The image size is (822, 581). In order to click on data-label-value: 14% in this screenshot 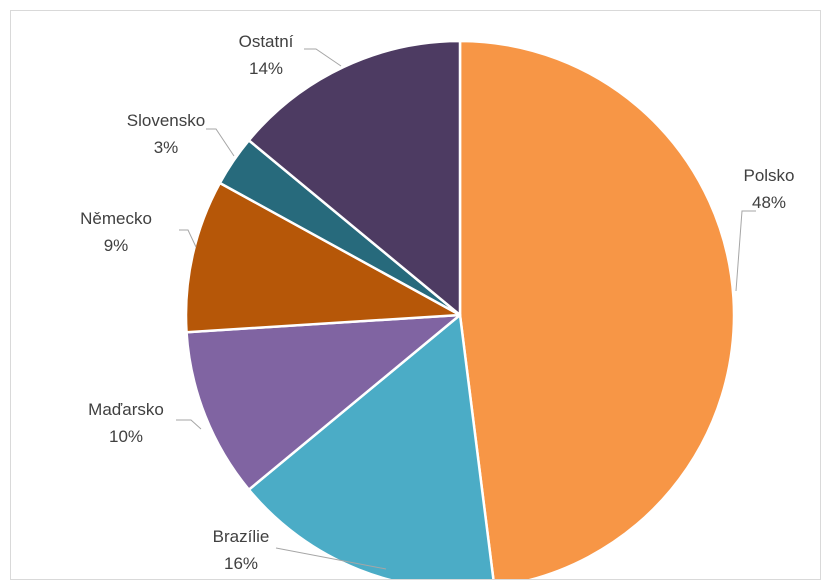, I will do `click(266, 68)`.